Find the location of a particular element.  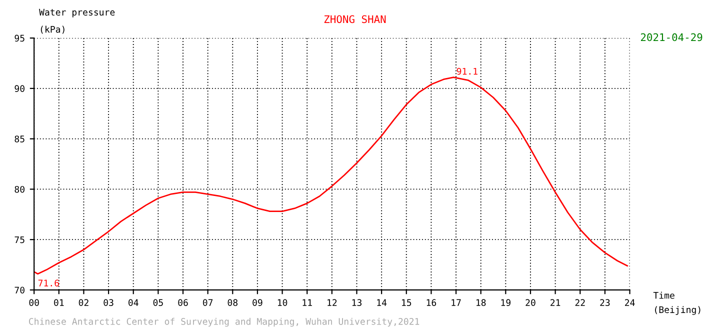

x-tick-label: 06 is located at coordinates (183, 302).